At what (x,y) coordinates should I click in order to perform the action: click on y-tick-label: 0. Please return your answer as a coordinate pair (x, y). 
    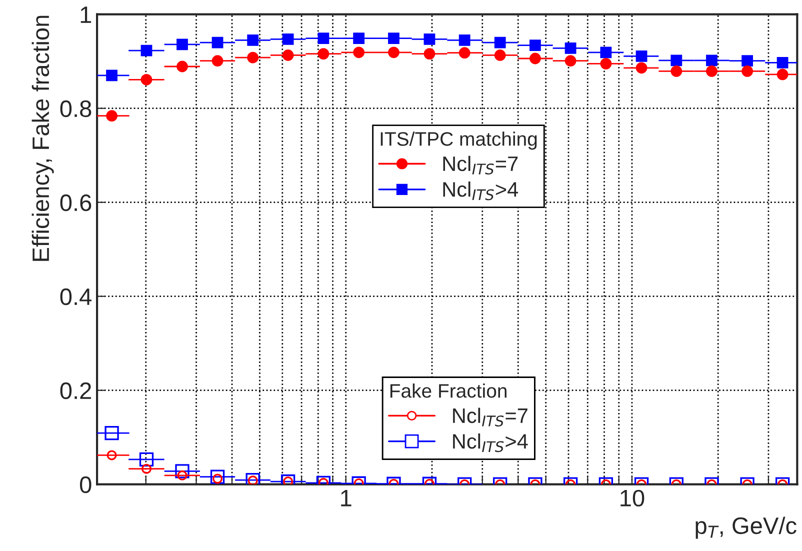
    Looking at the image, I should click on (86, 485).